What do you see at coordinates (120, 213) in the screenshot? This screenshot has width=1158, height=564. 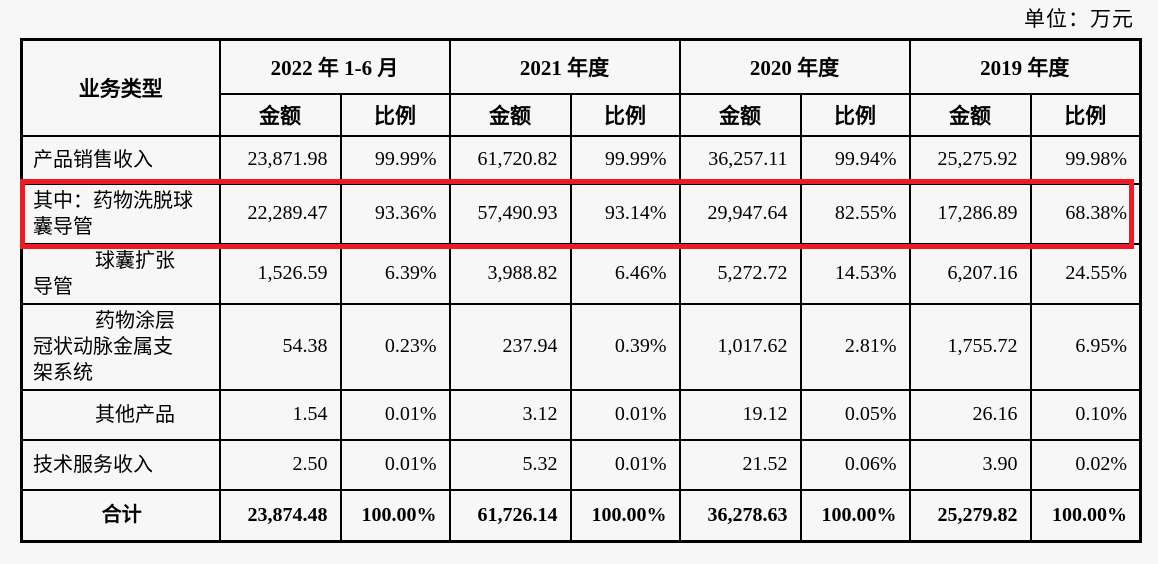 I see `row-label: 其中：药物洗脱球 囊导管` at bounding box center [120, 213].